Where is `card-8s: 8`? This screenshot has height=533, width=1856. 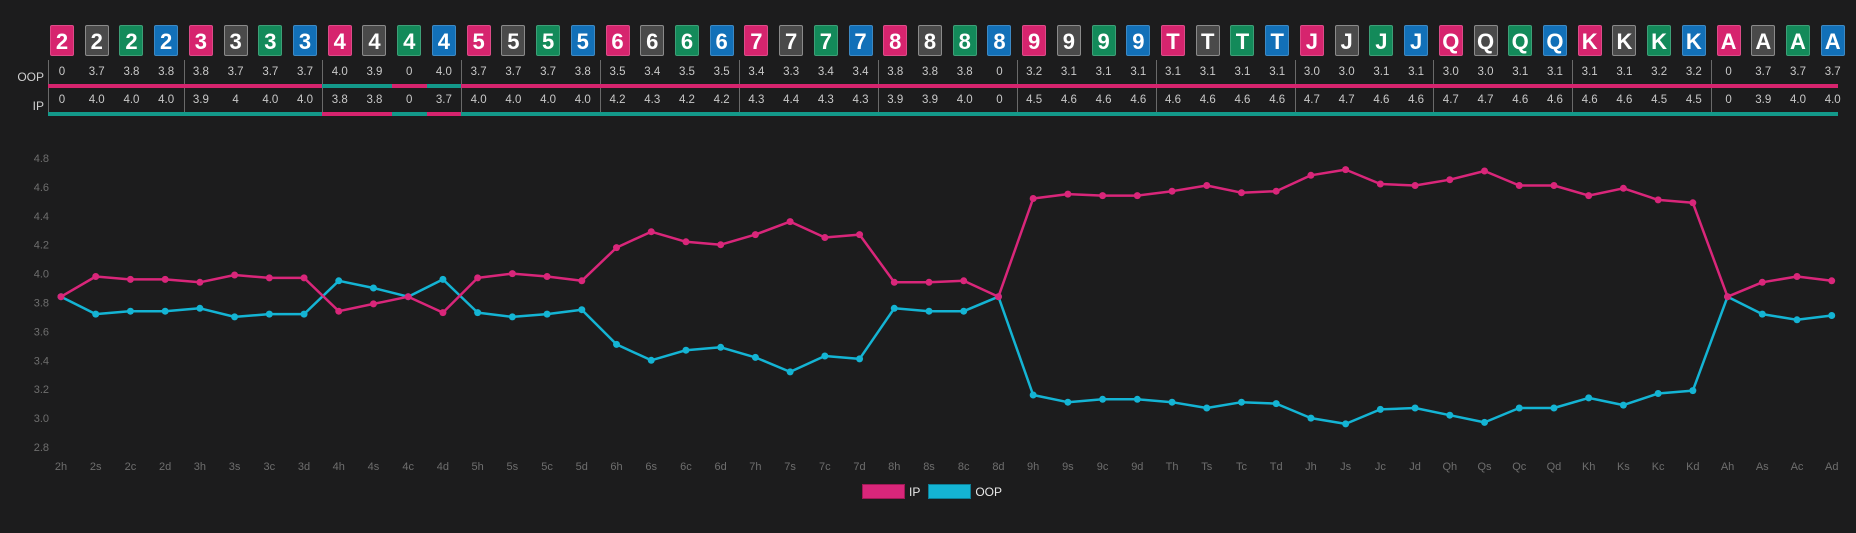
card-8s: 8 is located at coordinates (930, 40).